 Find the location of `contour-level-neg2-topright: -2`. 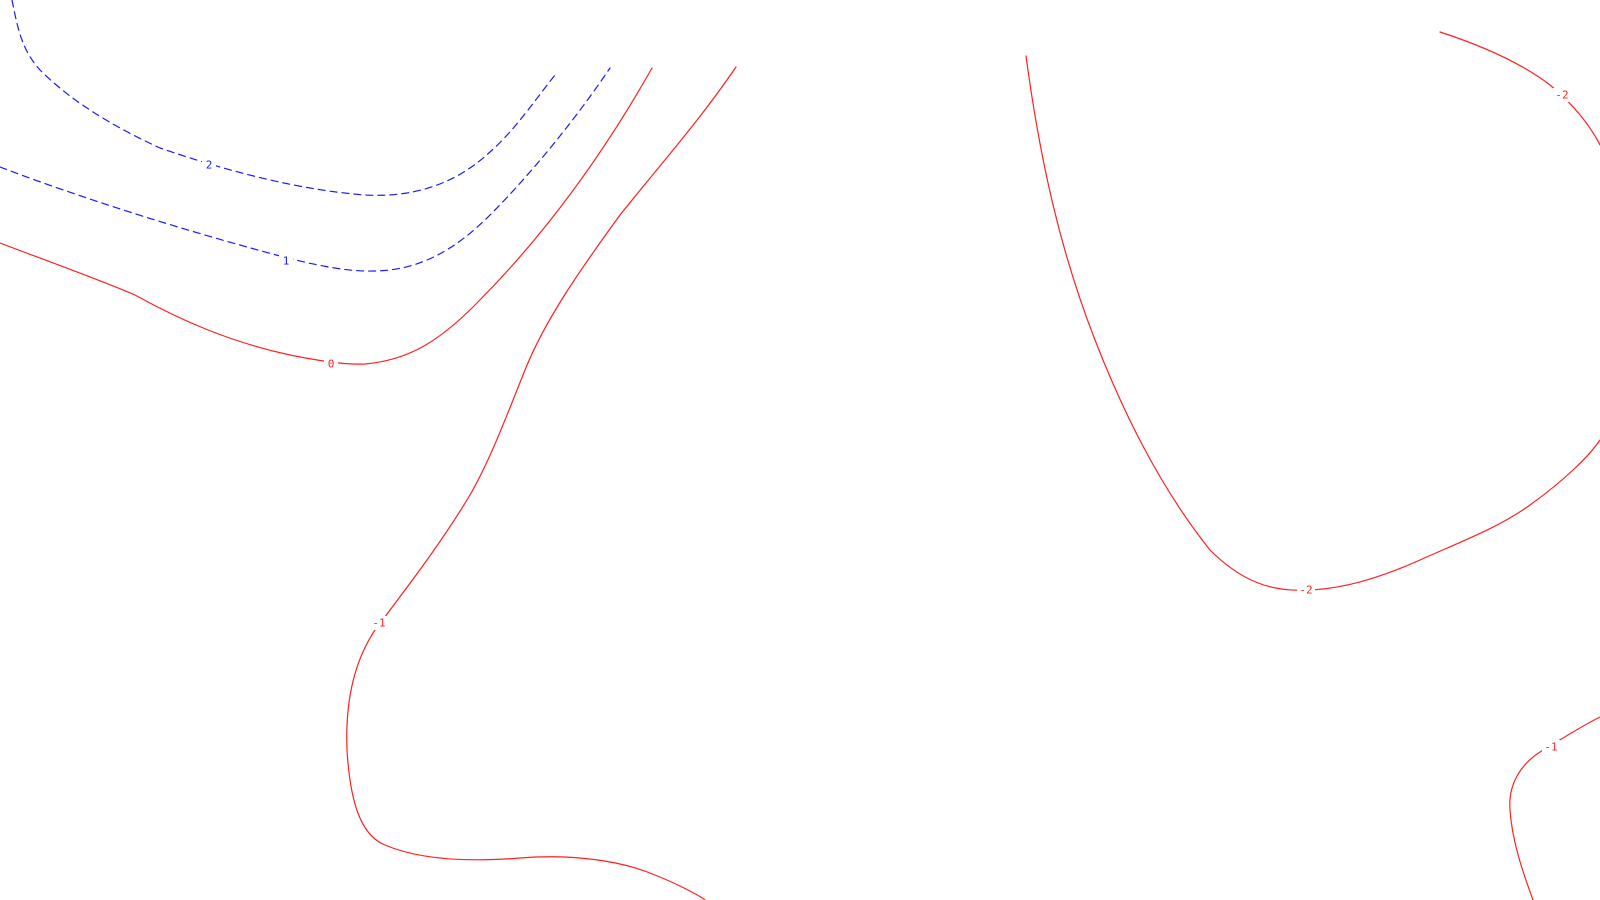

contour-level-neg2-topright: -2 is located at coordinates (1519, 88).